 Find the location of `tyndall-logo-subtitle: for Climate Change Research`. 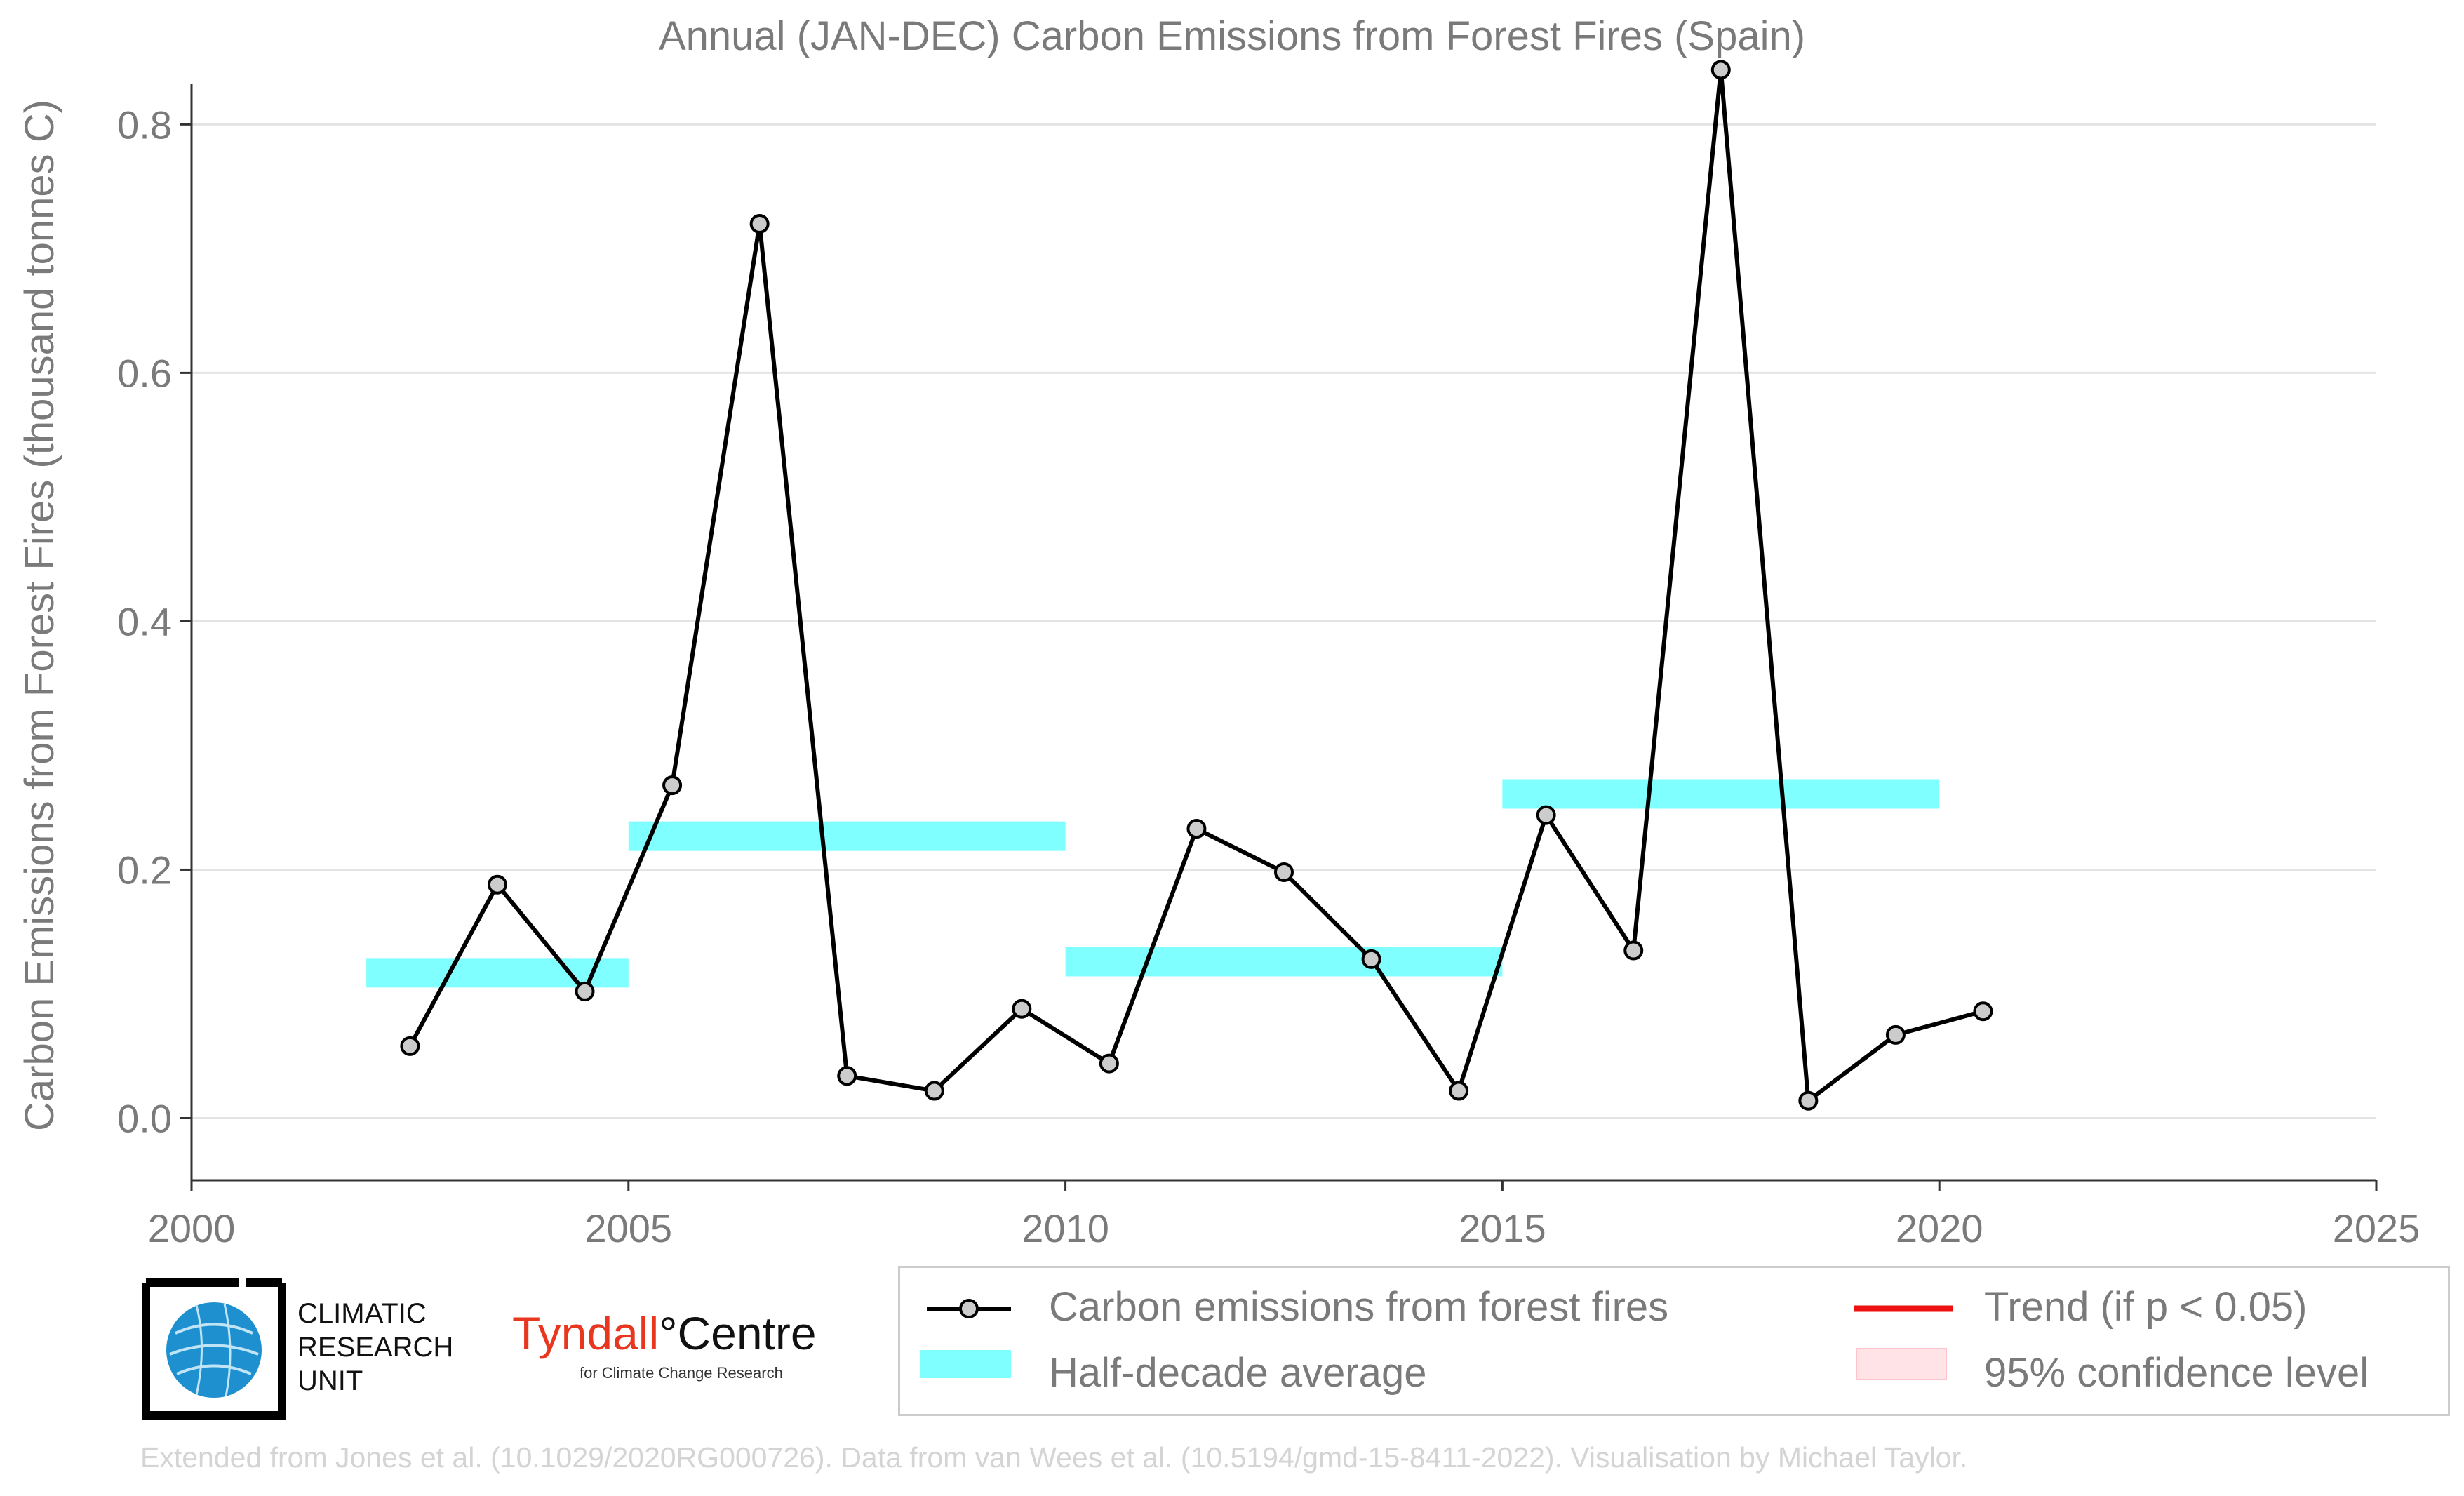

tyndall-logo-subtitle: for Climate Change Research is located at coordinates (681, 1373).